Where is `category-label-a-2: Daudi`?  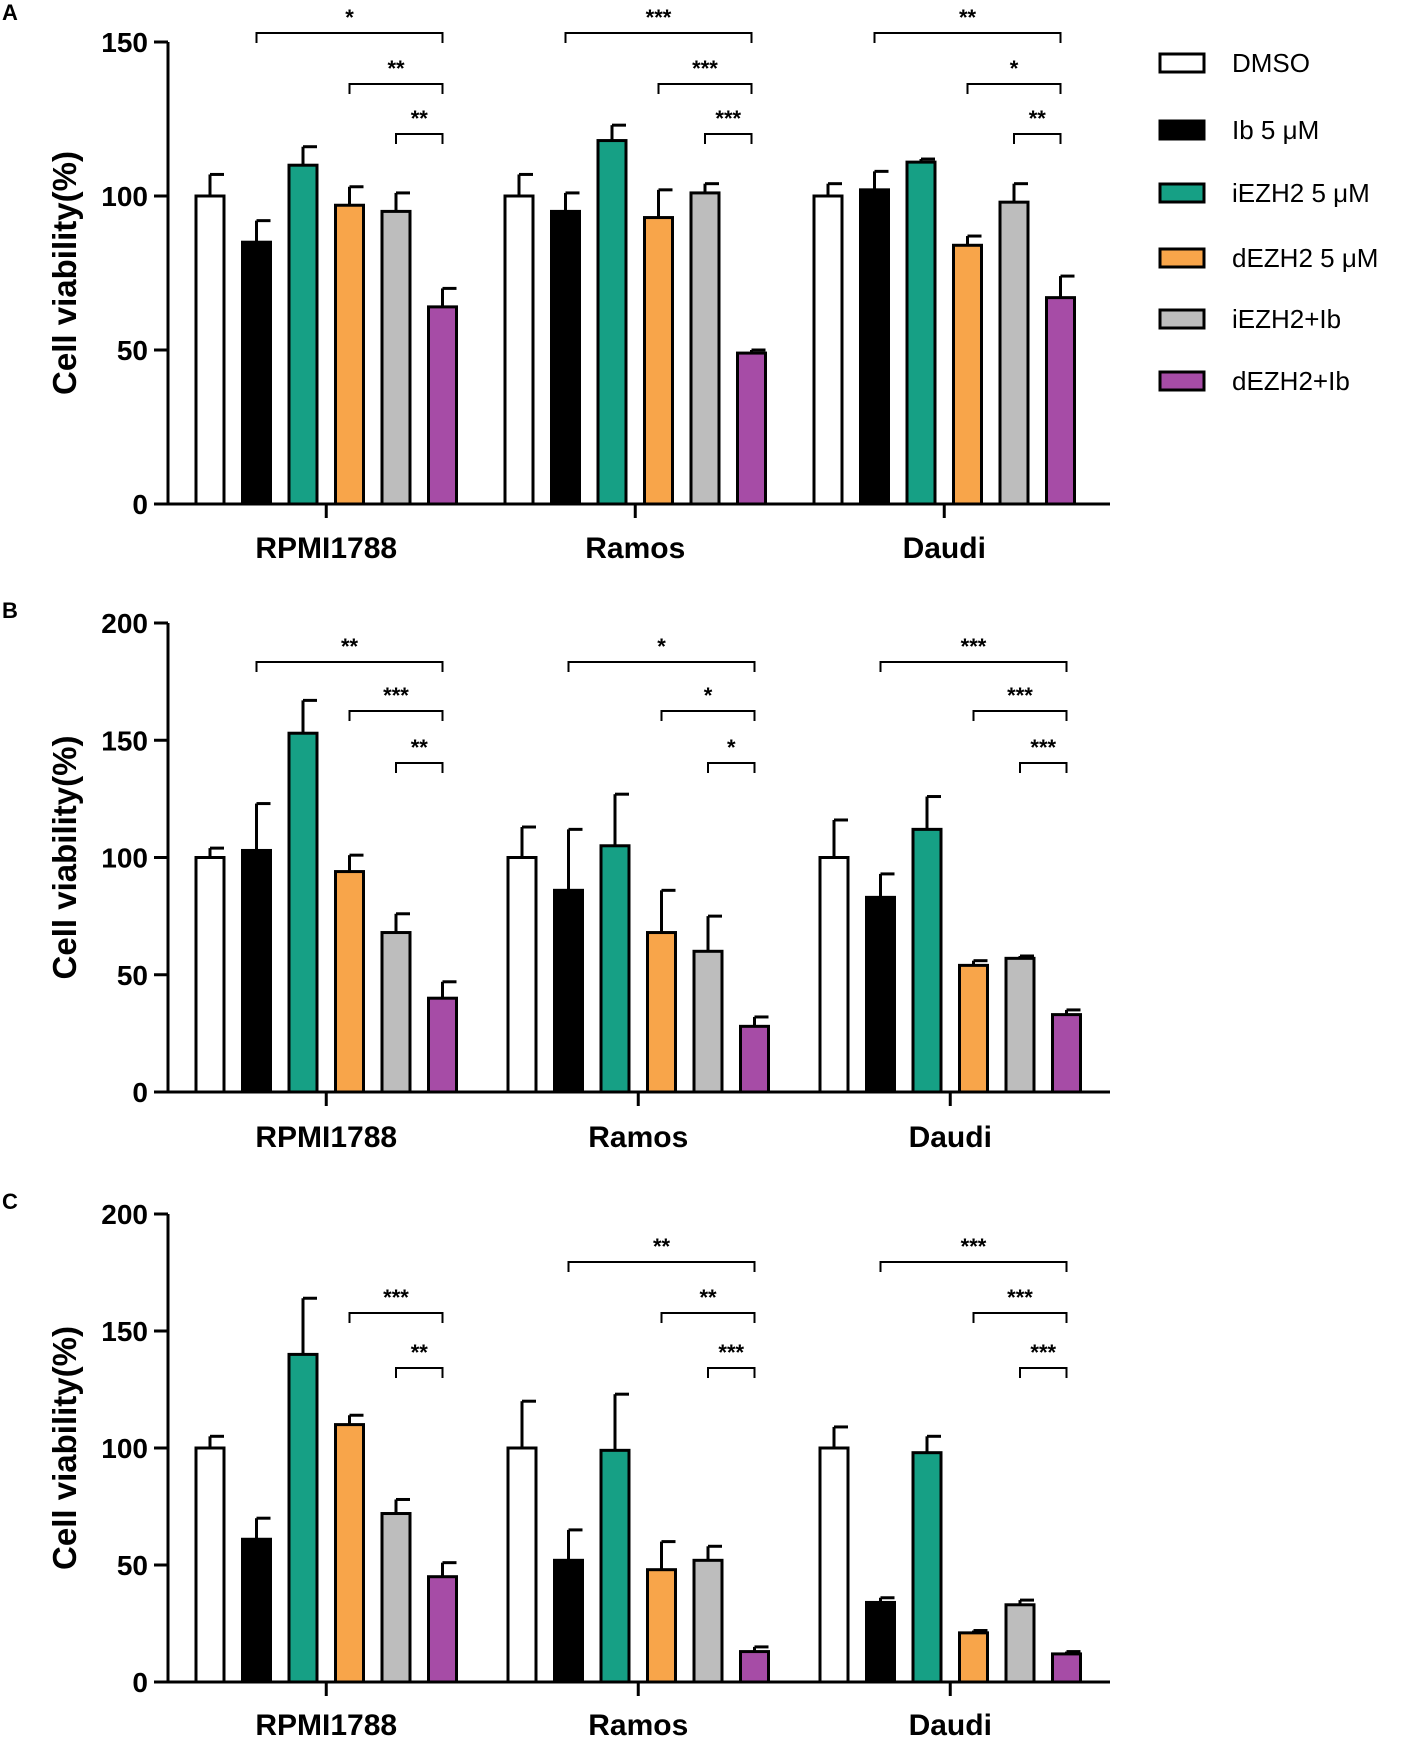 category-label-a-2: Daudi is located at coordinates (944, 548).